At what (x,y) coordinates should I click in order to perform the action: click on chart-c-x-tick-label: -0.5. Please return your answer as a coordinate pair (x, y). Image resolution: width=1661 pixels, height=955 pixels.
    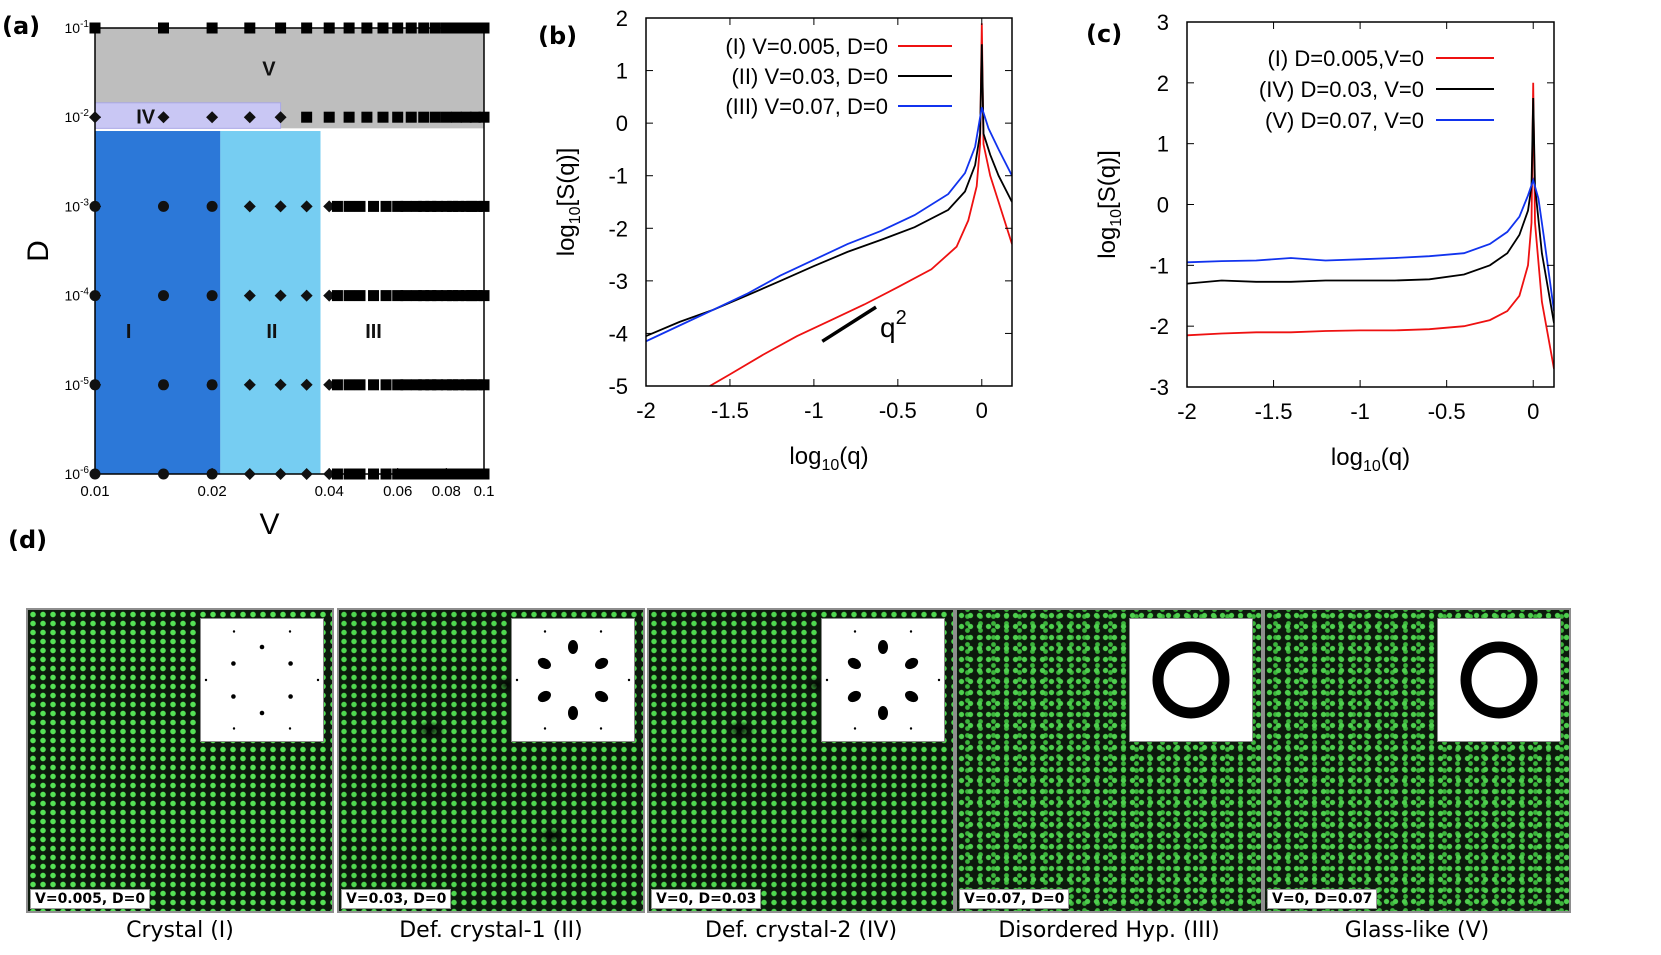
    Looking at the image, I should click on (1447, 411).